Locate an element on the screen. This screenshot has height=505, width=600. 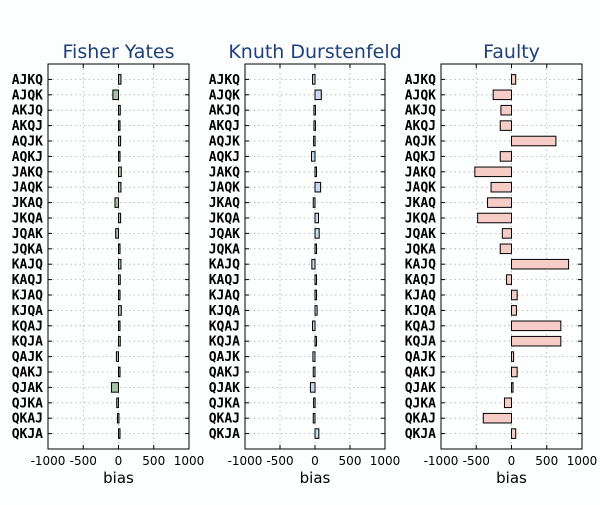
x-tick-label: 0 is located at coordinates (315, 461).